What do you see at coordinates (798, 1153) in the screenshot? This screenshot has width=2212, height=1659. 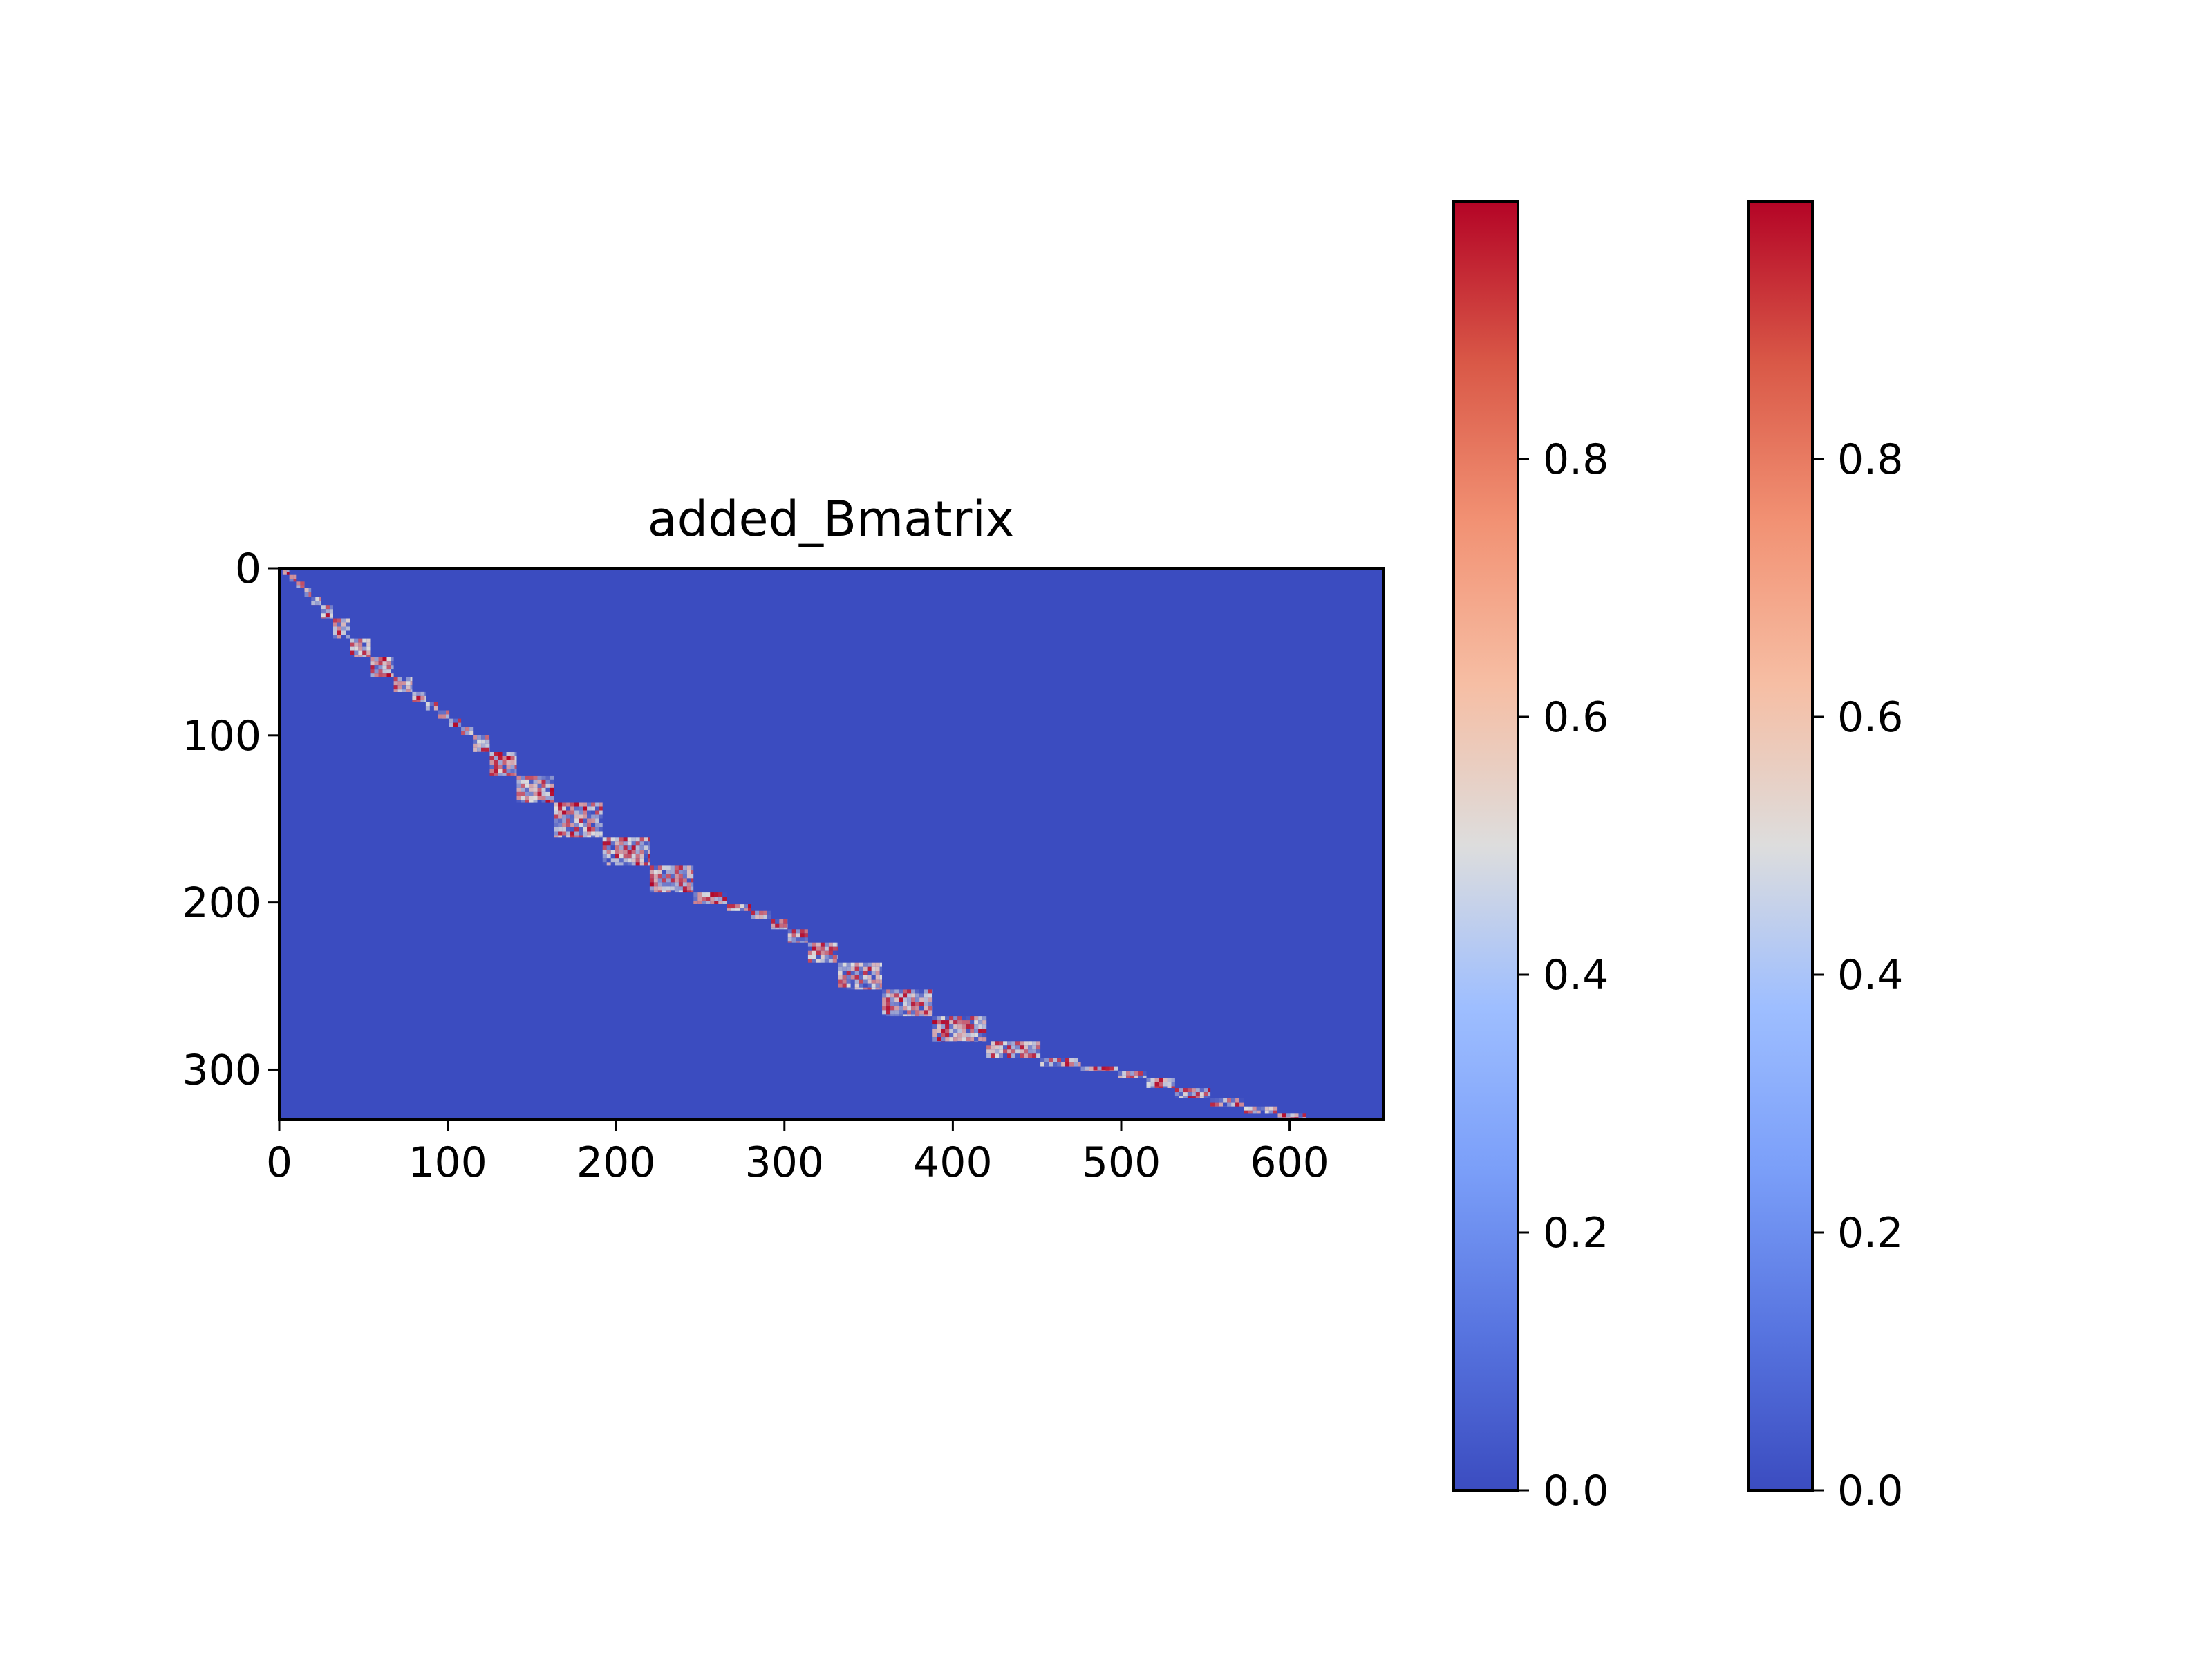 I see `x-axis-ticks: 0 100 200 300 400 500 600` at bounding box center [798, 1153].